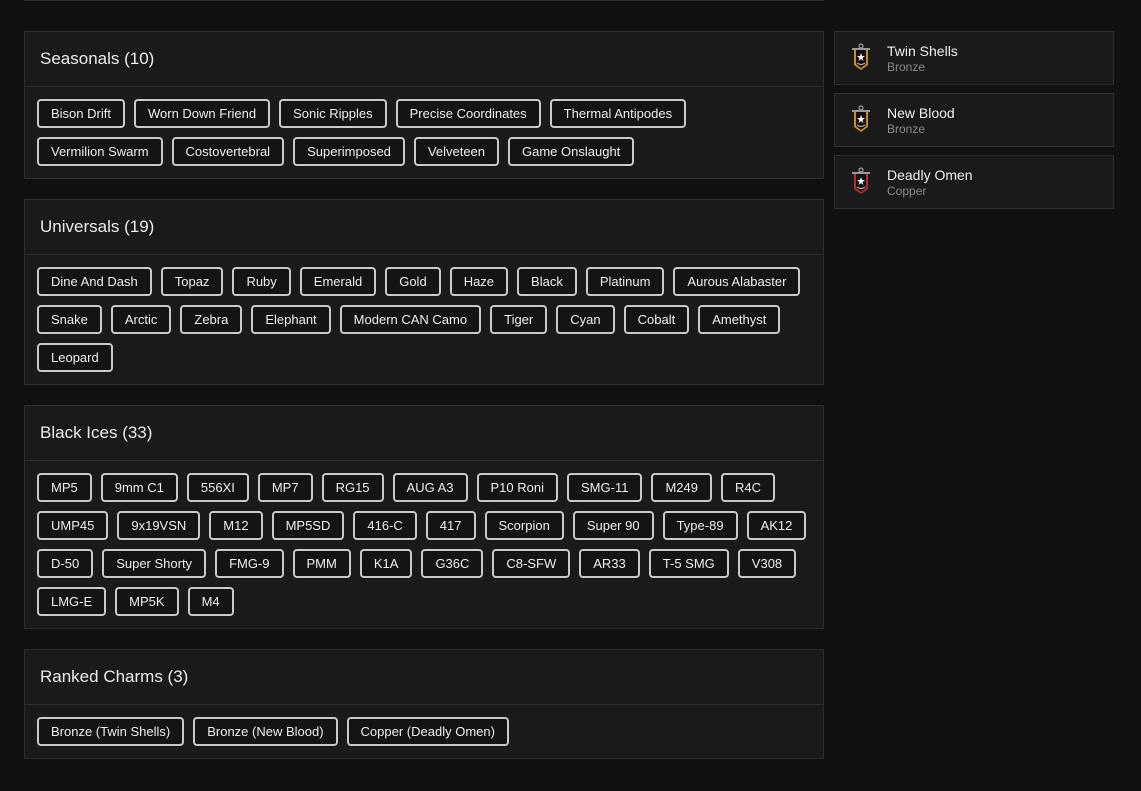 The height and width of the screenshot is (791, 1141). I want to click on previous-card, so click(424, 0).